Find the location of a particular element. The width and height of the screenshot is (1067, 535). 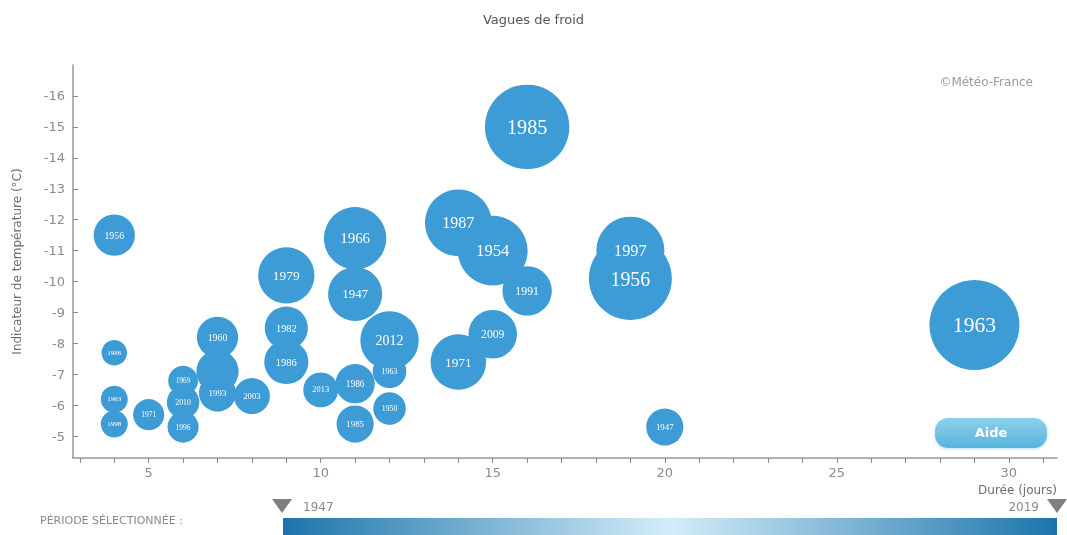

annotation: 1997 is located at coordinates (630, 251).